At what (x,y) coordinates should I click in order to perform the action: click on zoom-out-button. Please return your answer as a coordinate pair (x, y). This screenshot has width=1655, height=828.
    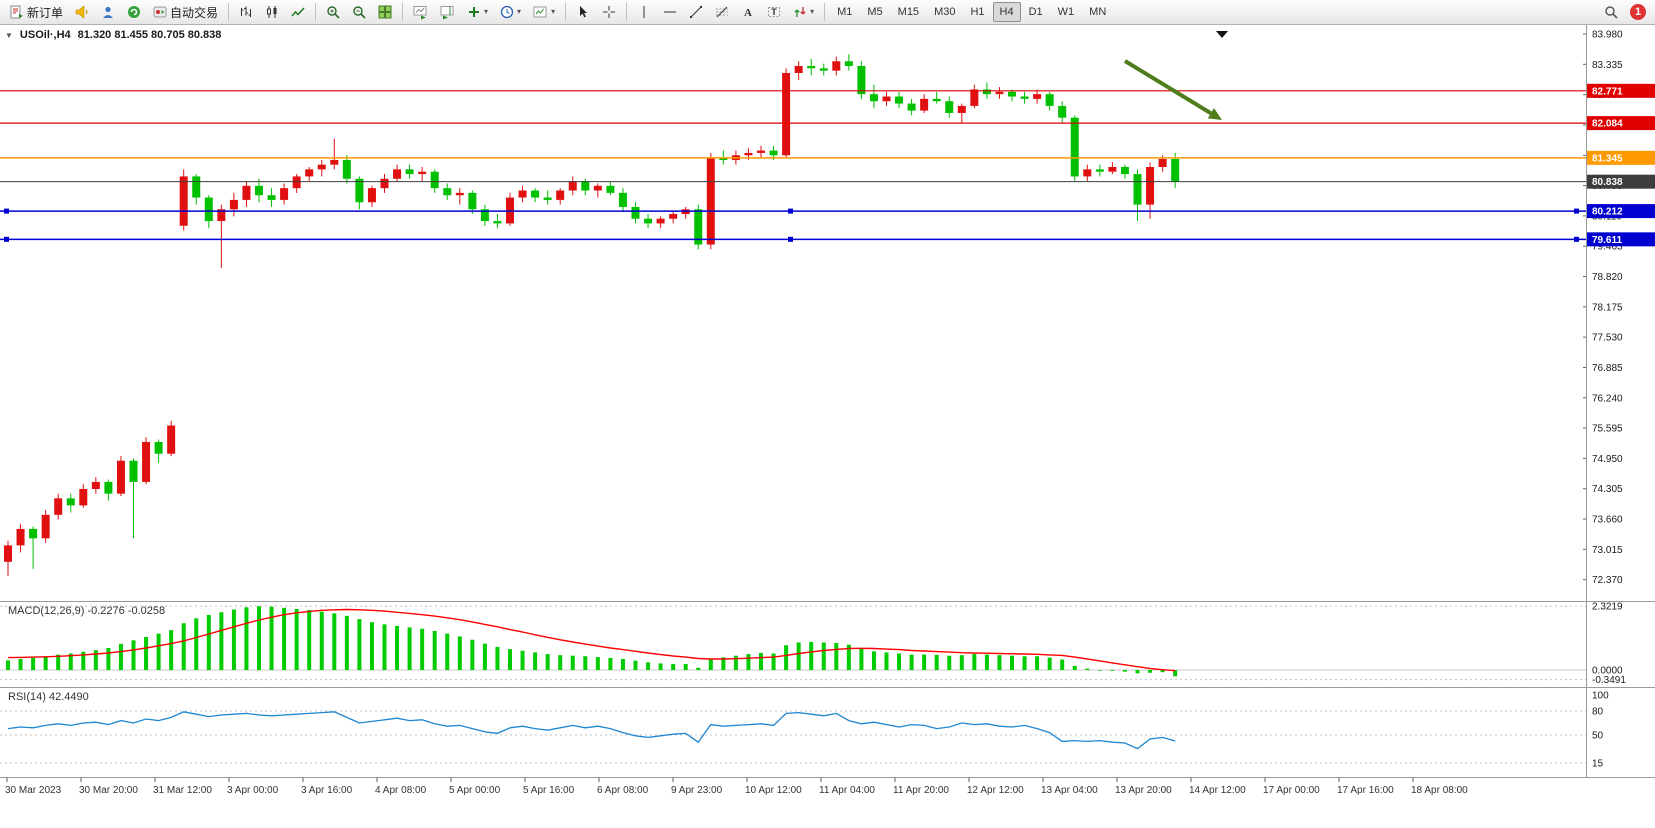
    Looking at the image, I should click on (359, 12).